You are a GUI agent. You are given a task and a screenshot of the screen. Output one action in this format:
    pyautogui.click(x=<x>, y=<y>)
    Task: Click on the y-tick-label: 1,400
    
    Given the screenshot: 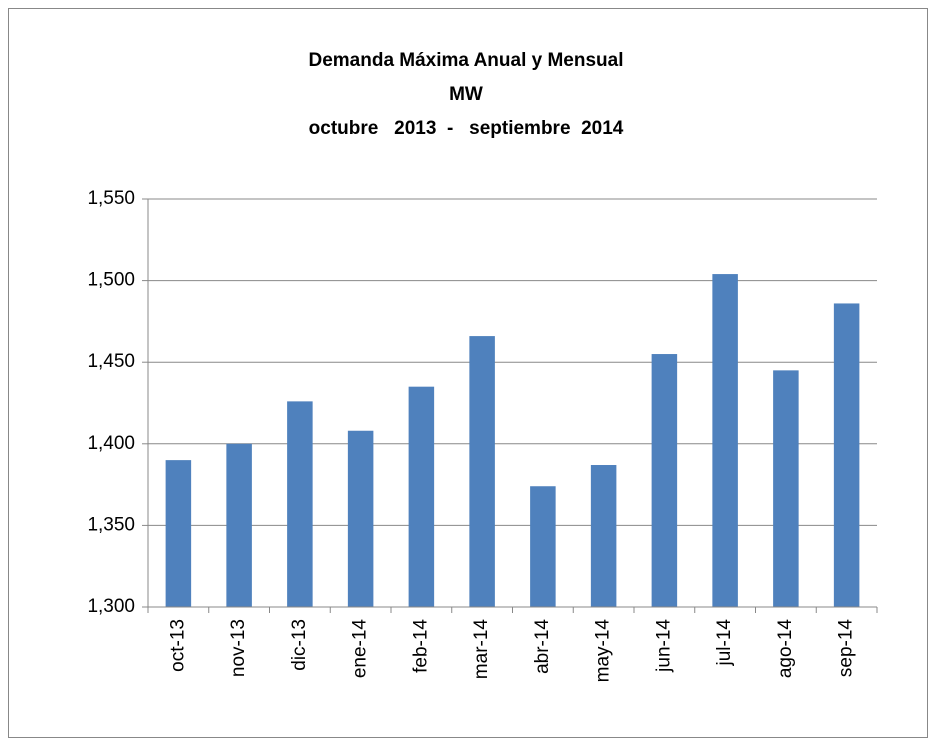 What is the action you would take?
    pyautogui.click(x=111, y=443)
    